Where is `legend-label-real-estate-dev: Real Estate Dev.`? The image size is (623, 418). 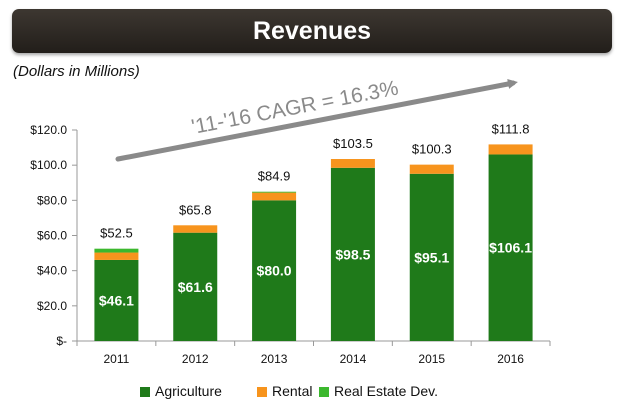 legend-label-real-estate-dev: Real Estate Dev. is located at coordinates (386, 391).